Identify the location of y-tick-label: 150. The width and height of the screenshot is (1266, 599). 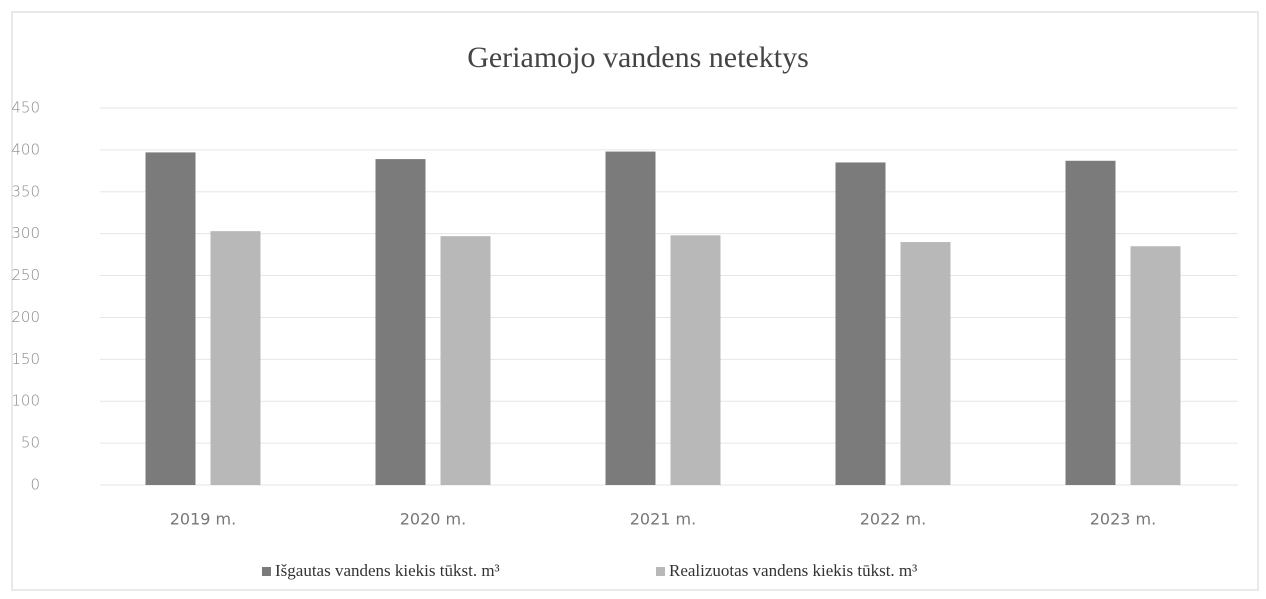
(25, 359).